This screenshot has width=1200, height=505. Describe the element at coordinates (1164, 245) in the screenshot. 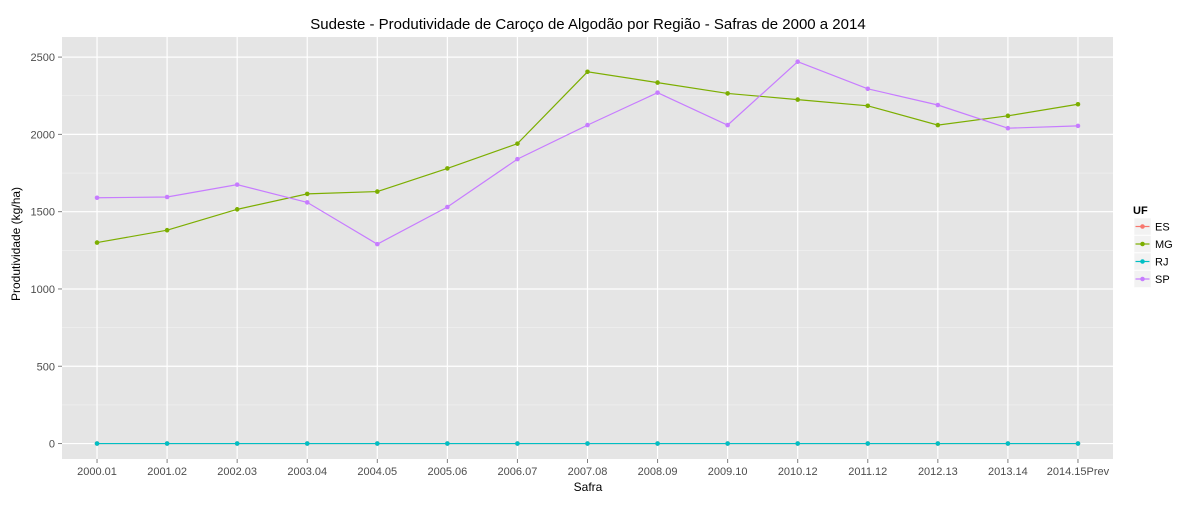

I see `legend-label: MG` at that location.